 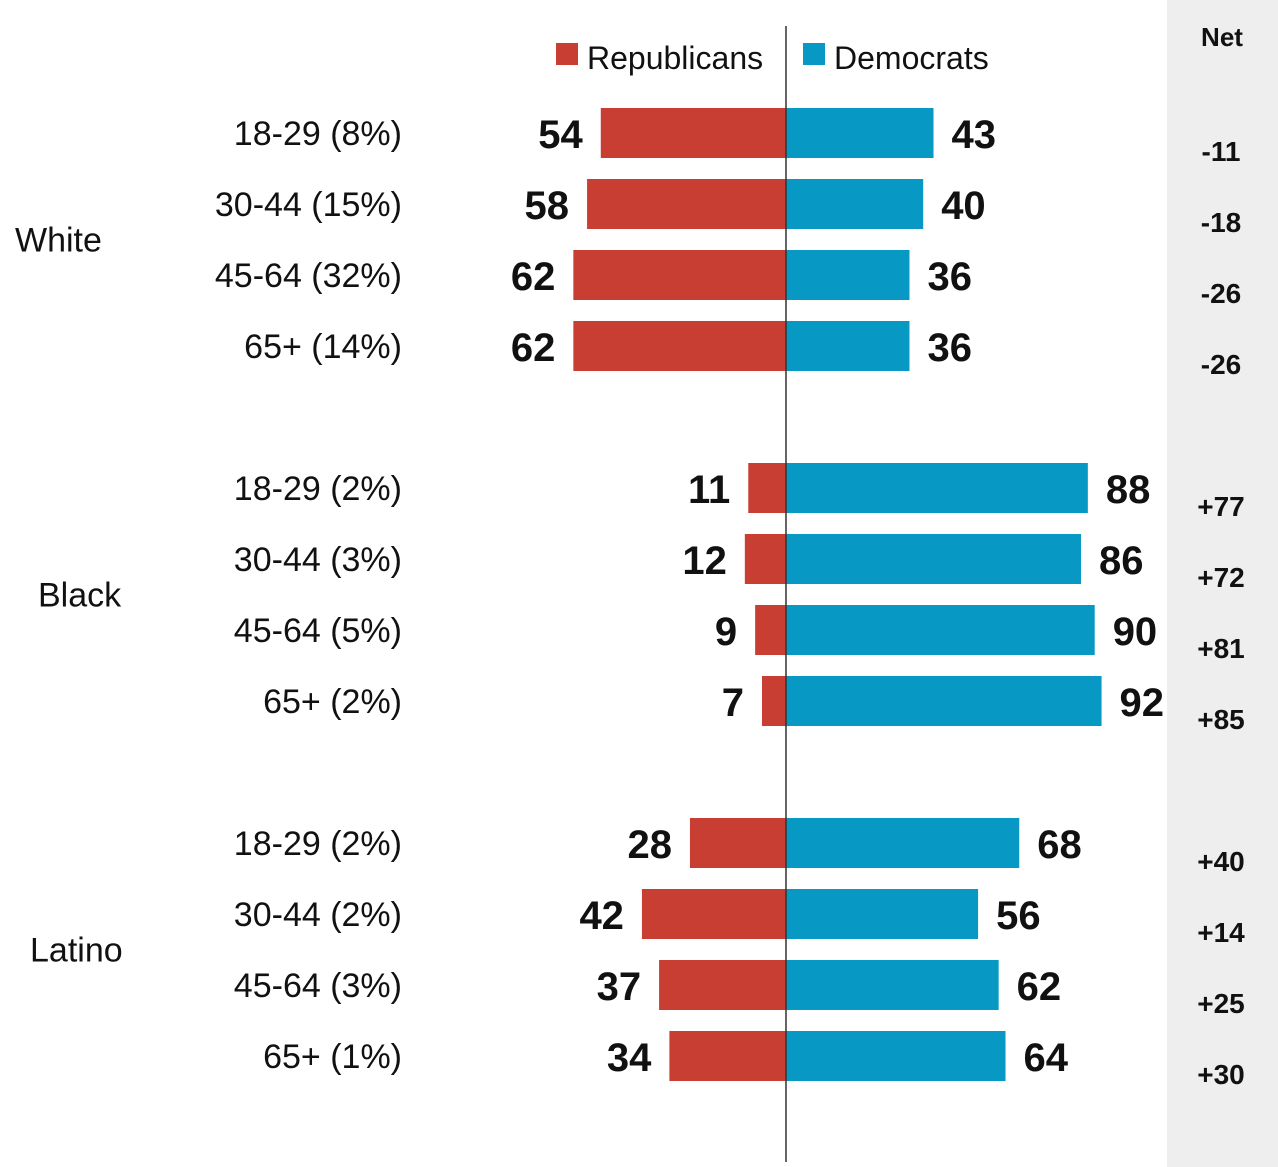 I want to click on value-label-democrats: 68, so click(x=1059, y=845).